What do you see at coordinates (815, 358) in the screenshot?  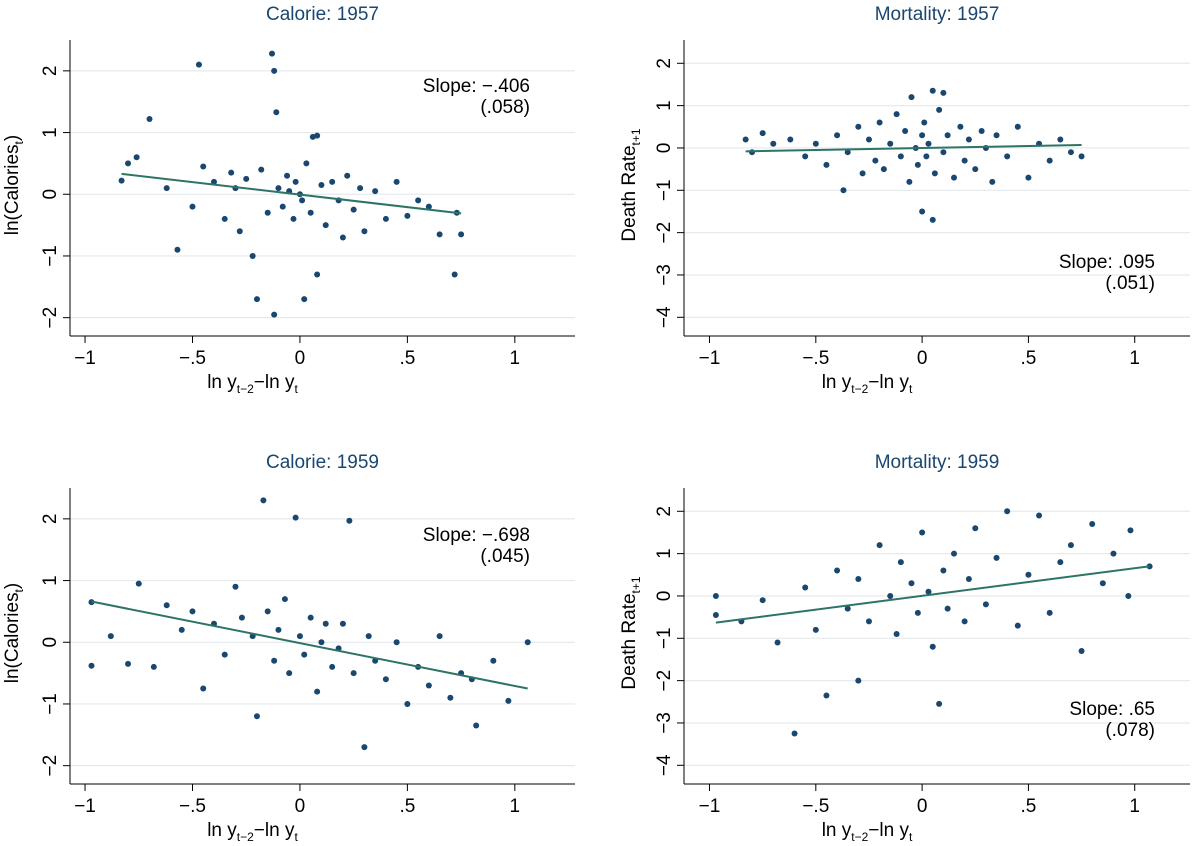 I see `x-tick-label: −.5` at bounding box center [815, 358].